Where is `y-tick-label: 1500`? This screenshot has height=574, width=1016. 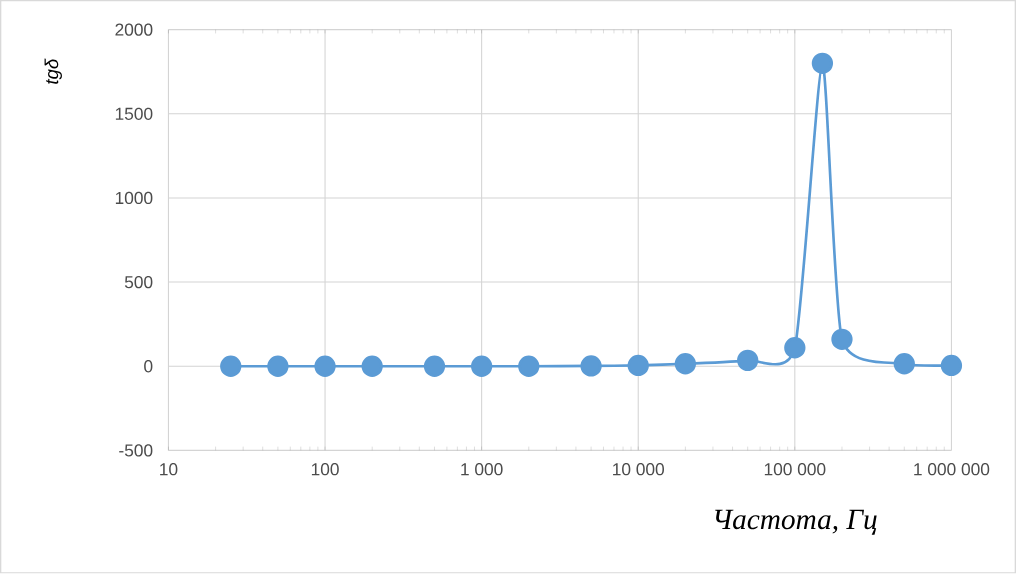 y-tick-label: 1500 is located at coordinates (134, 114).